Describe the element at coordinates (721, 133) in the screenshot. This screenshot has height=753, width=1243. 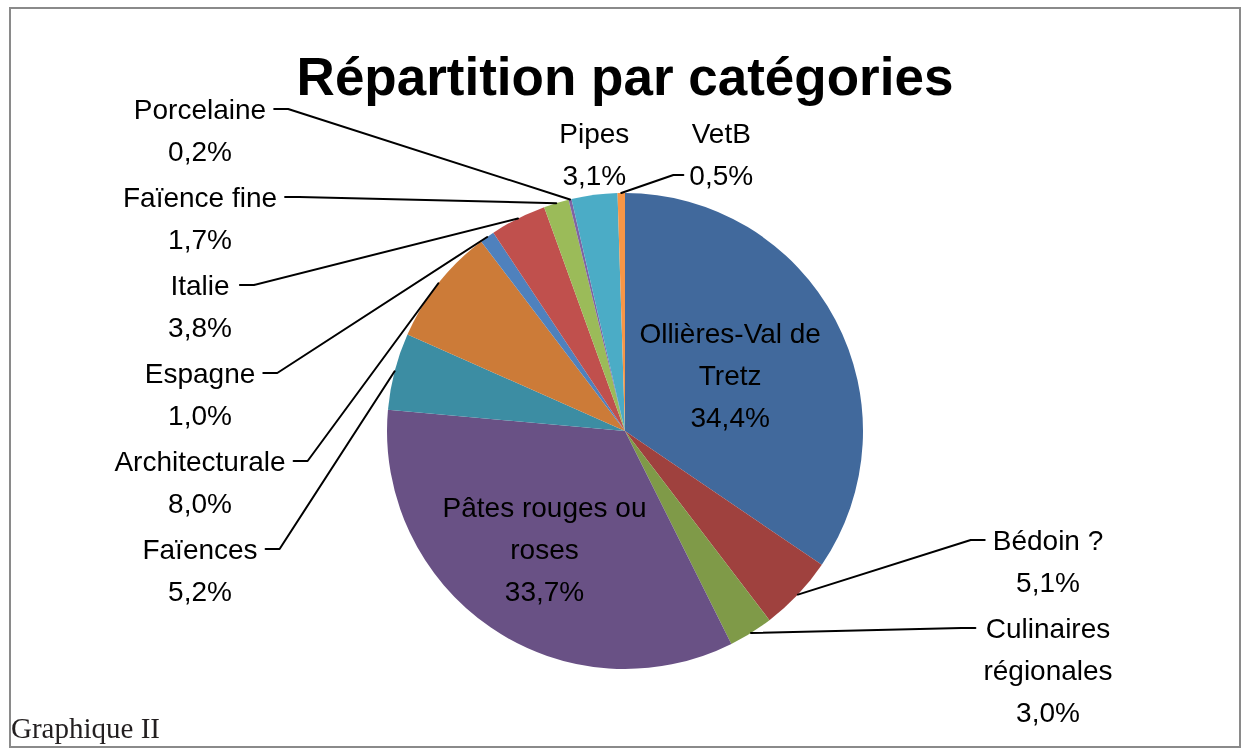
I see `slice-label: VetB` at that location.